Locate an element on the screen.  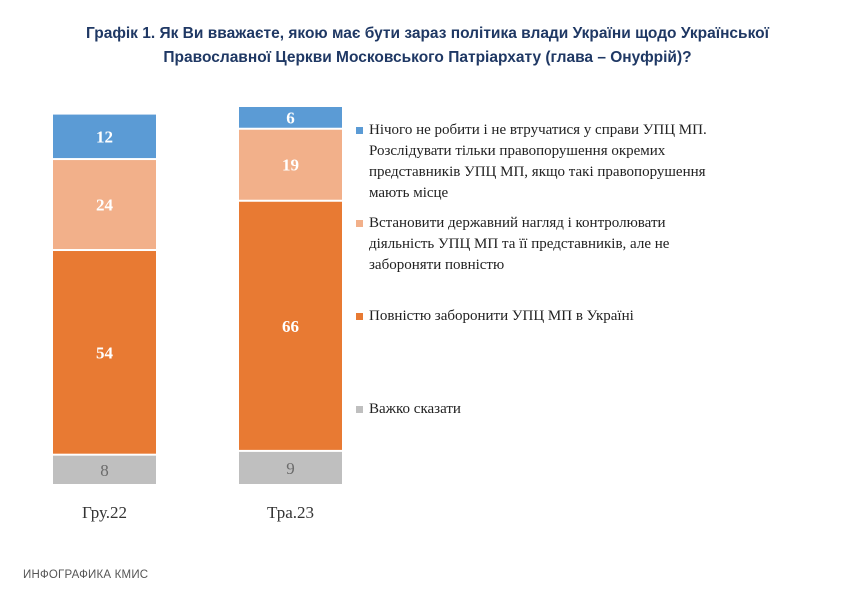
data-label-1-2: 19 is located at coordinates (290, 165).